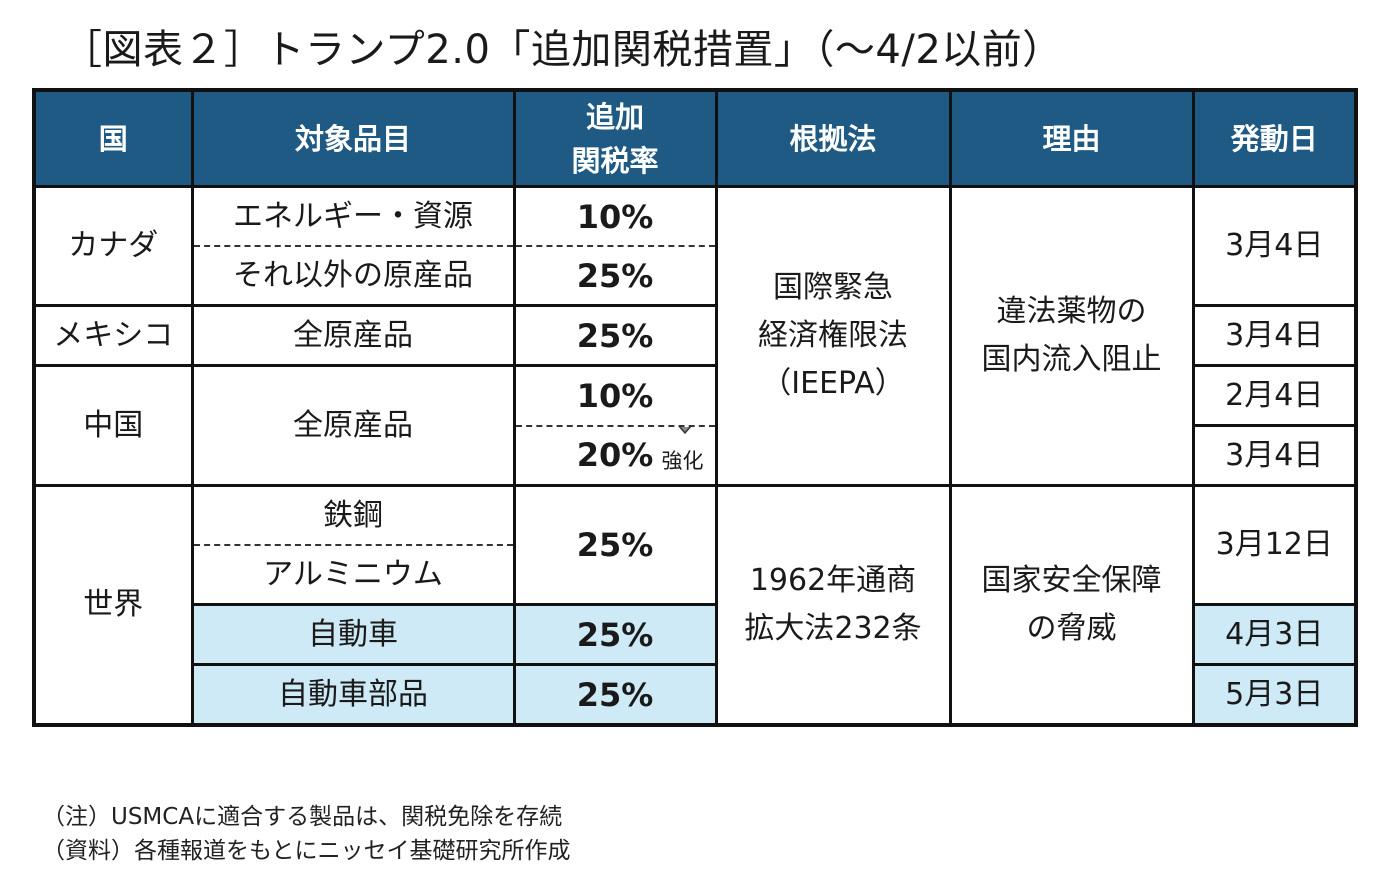  Describe the element at coordinates (1071, 605) in the screenshot. I see `reason-232: 国家安全保障 の脅威` at that location.